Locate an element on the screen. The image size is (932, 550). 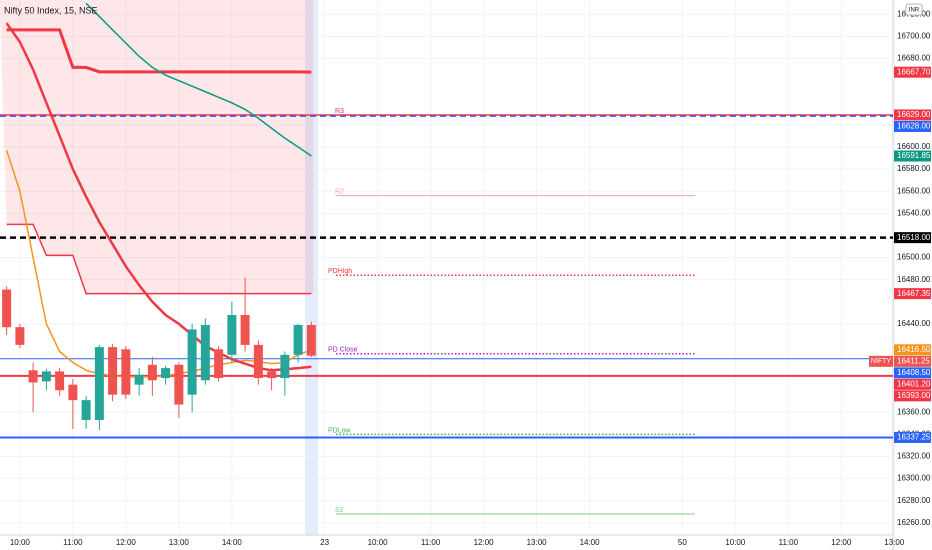
y-tick-label: 16700.00 is located at coordinates (914, 36).